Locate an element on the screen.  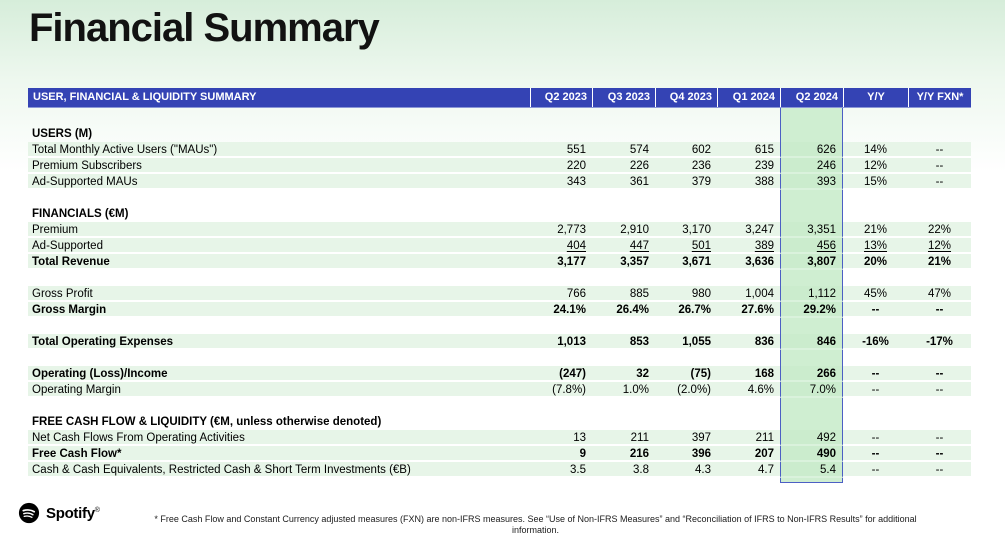
table-row: Premium Subscribers 220 226 236 239 246 12% -- is located at coordinates (499, 166).